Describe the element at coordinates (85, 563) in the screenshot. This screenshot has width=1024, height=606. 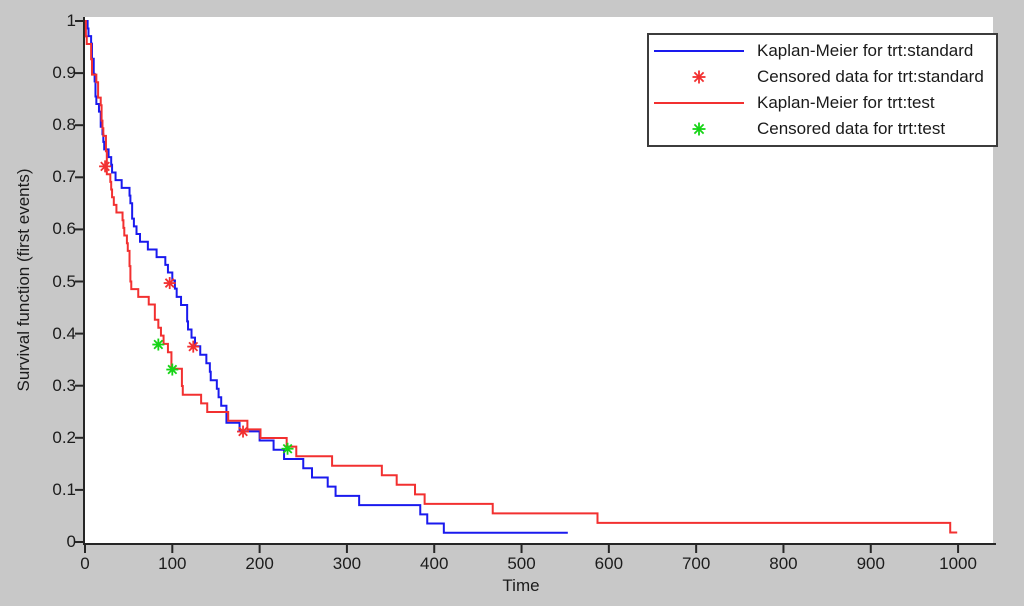
I see `x-tick-label: 0` at that location.